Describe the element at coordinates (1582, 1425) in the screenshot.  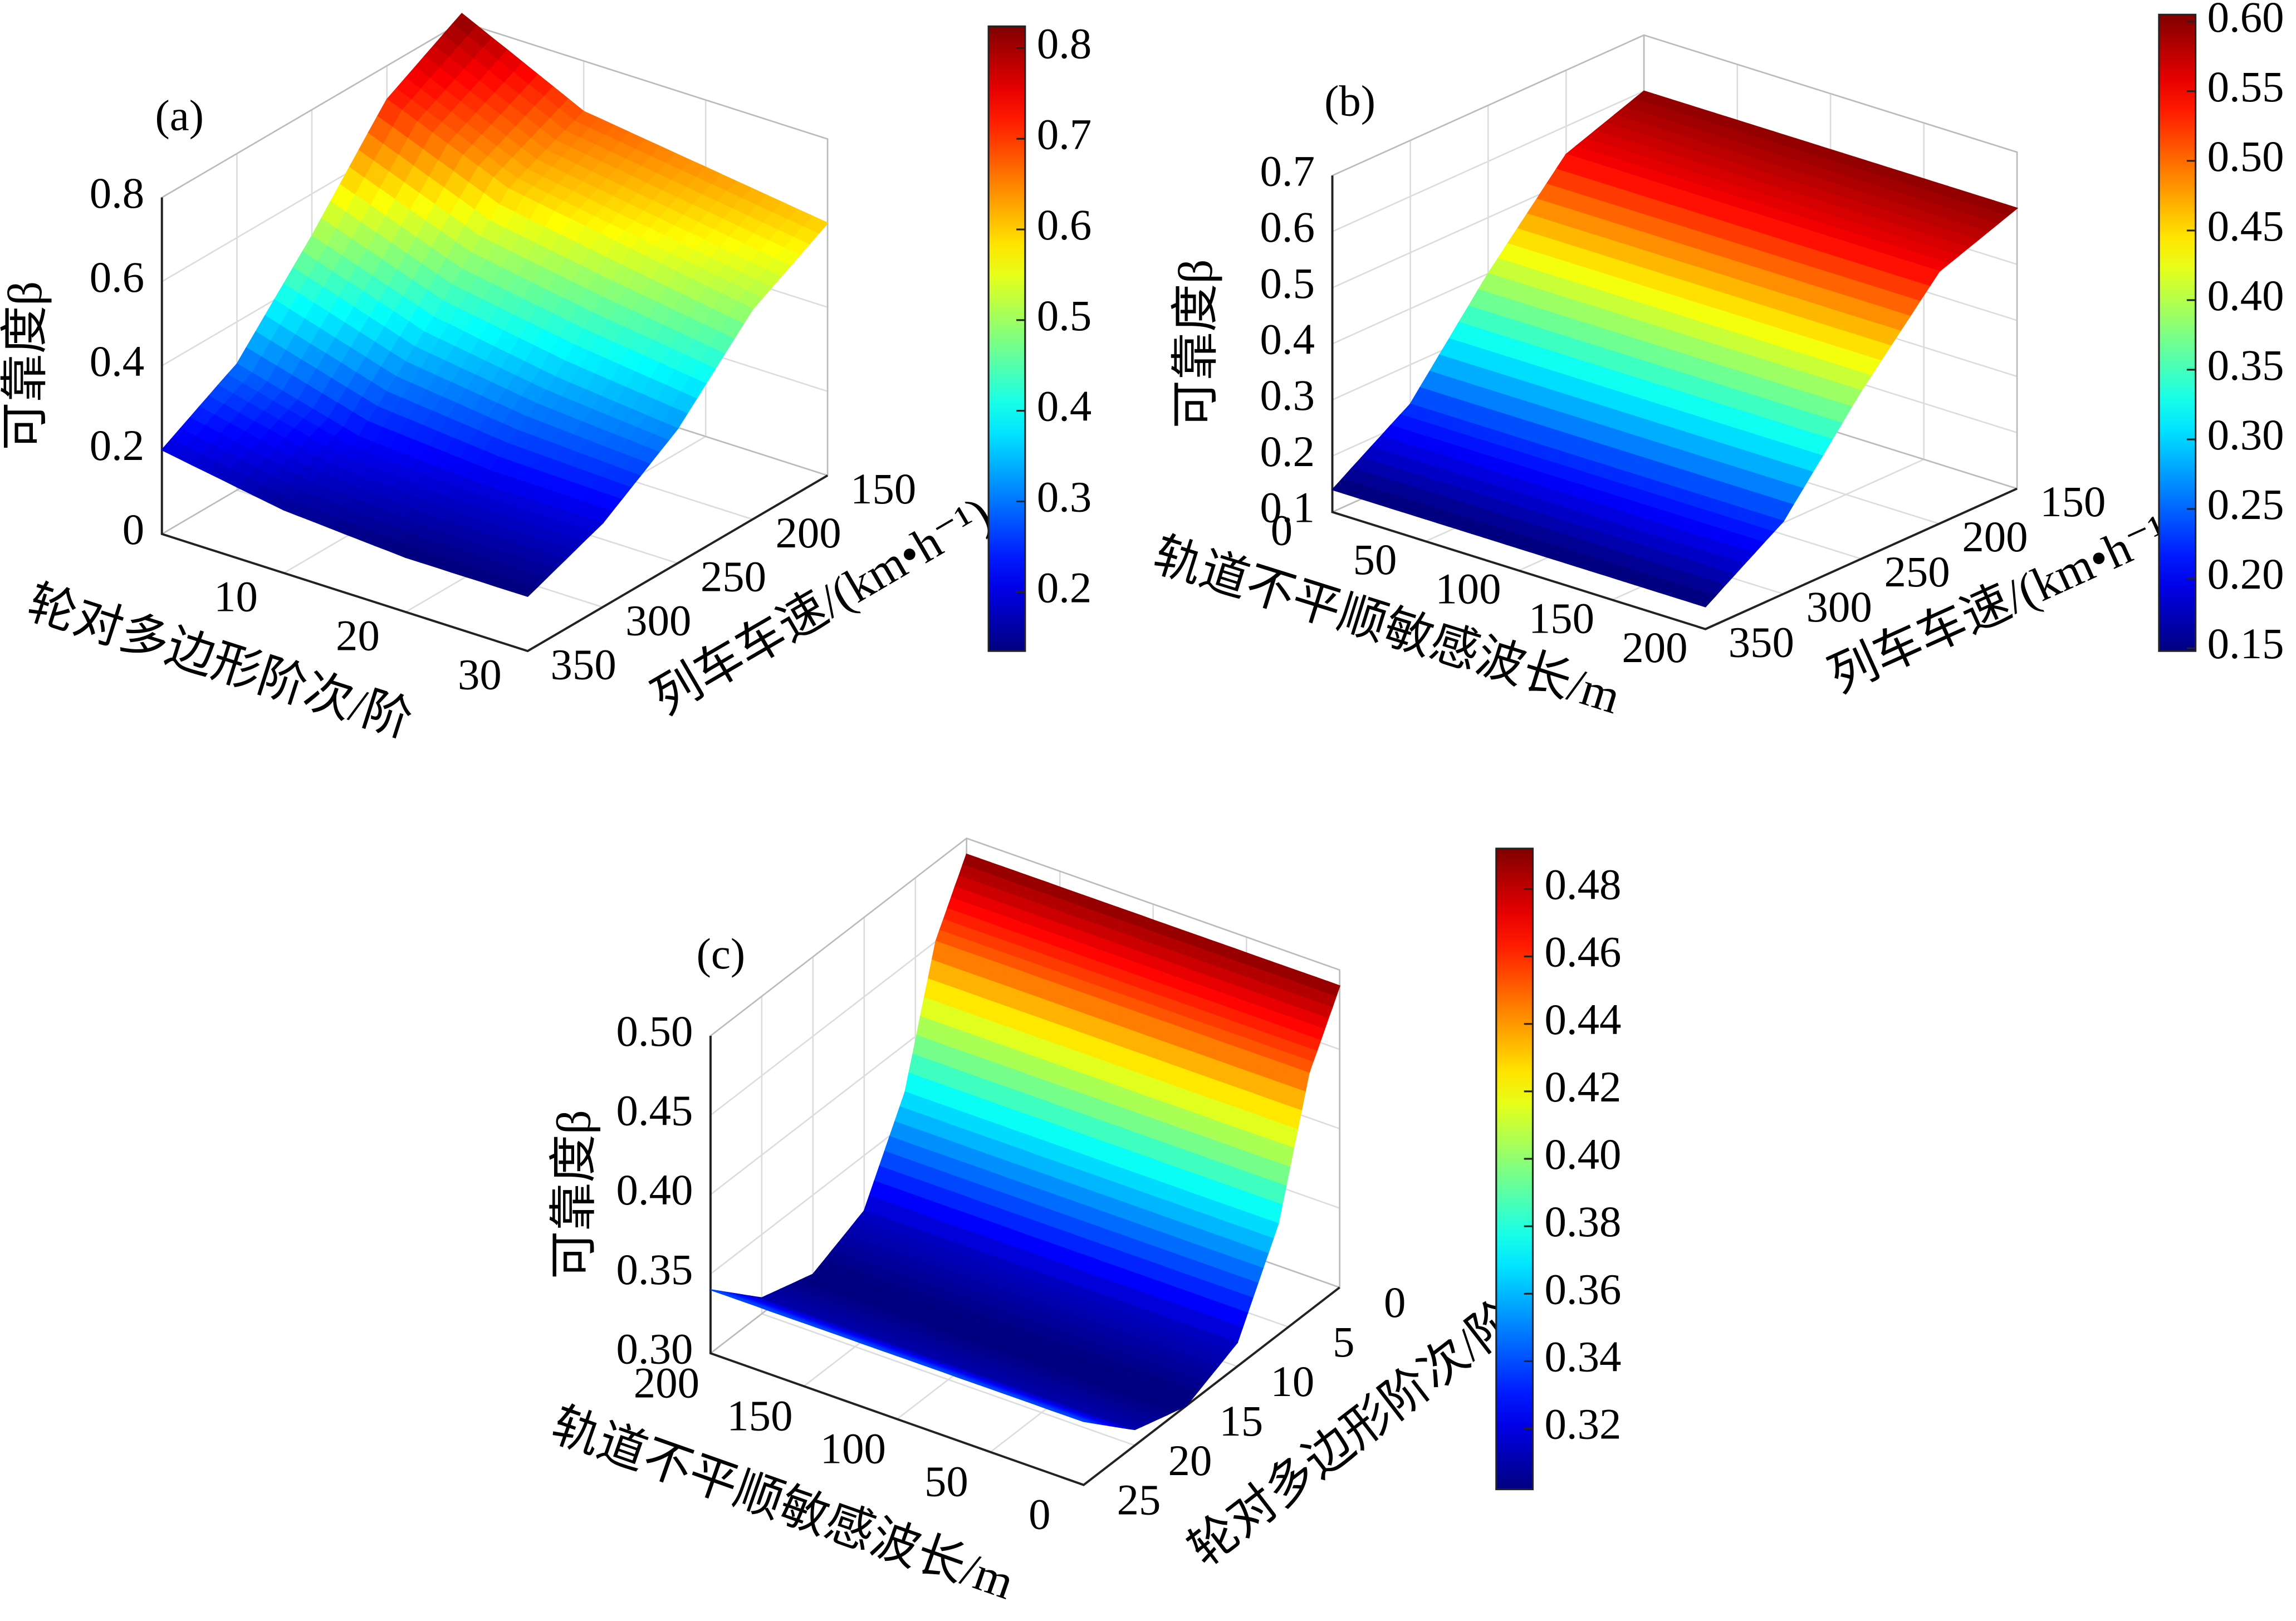
I see `colorbar-tick-label: 0.32` at that location.